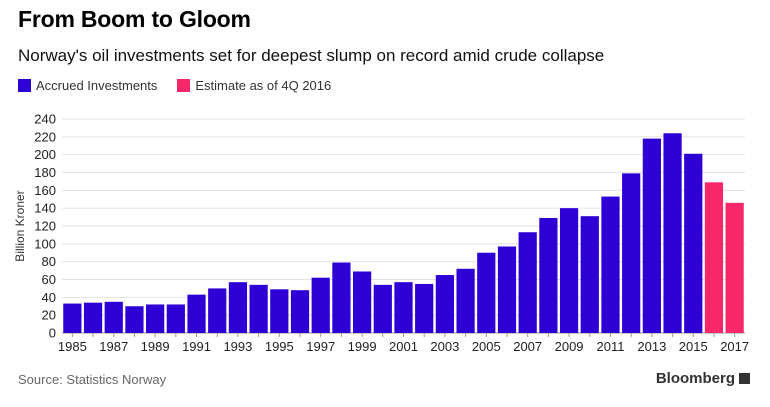  What do you see at coordinates (196, 313) in the screenshot?
I see `bar-1991` at bounding box center [196, 313].